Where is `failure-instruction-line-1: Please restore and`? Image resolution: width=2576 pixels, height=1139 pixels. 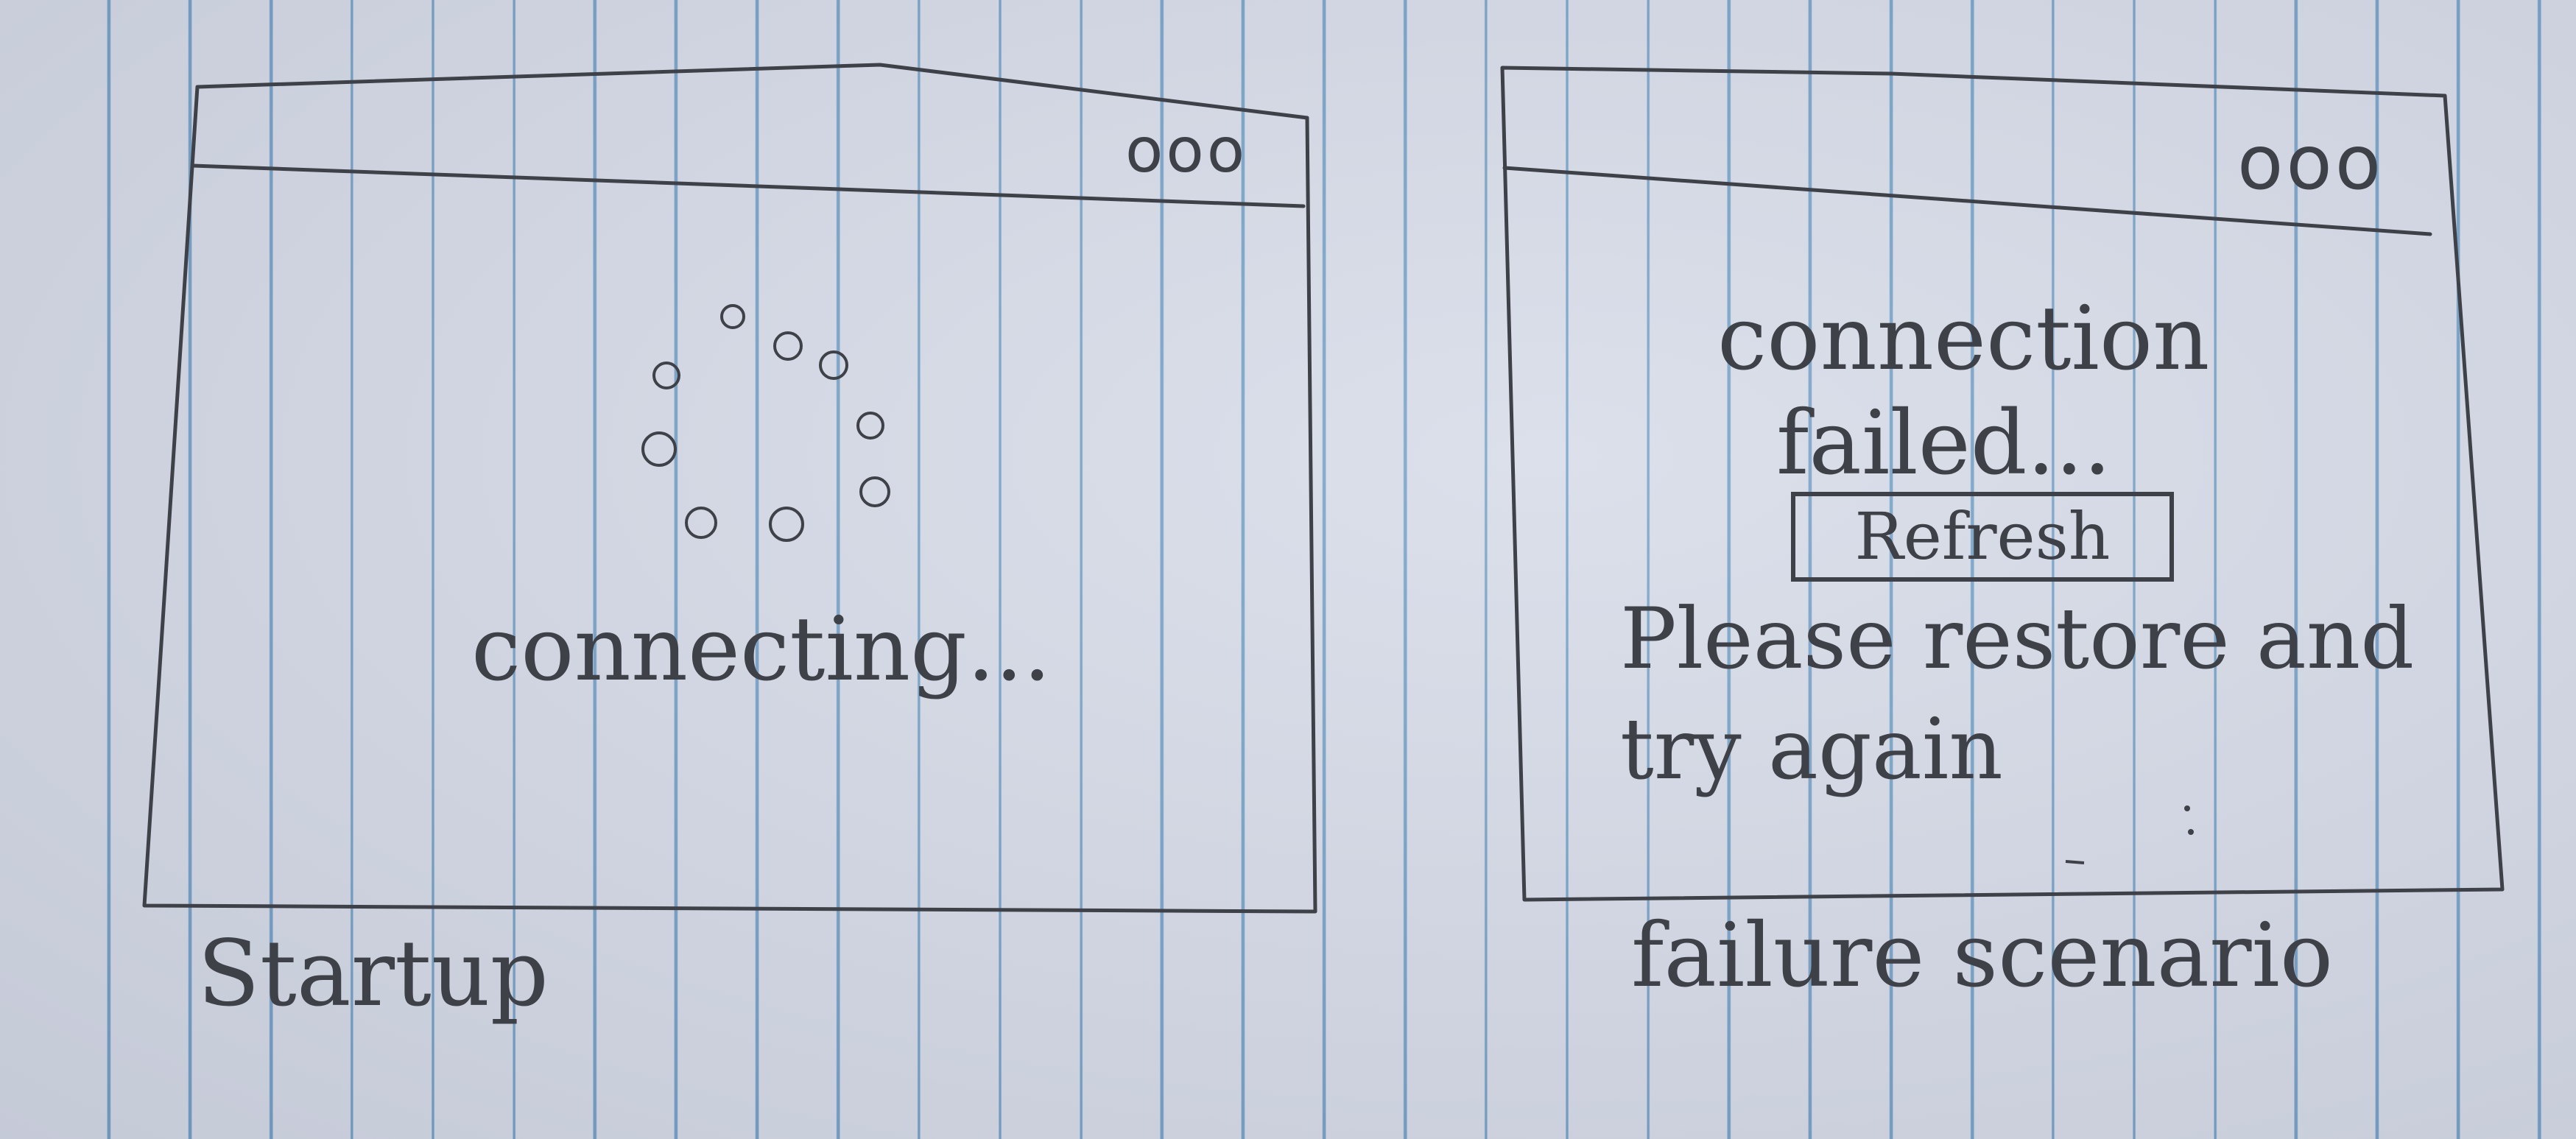
failure-instruction-line-1: Please restore and is located at coordinates (2017, 639).